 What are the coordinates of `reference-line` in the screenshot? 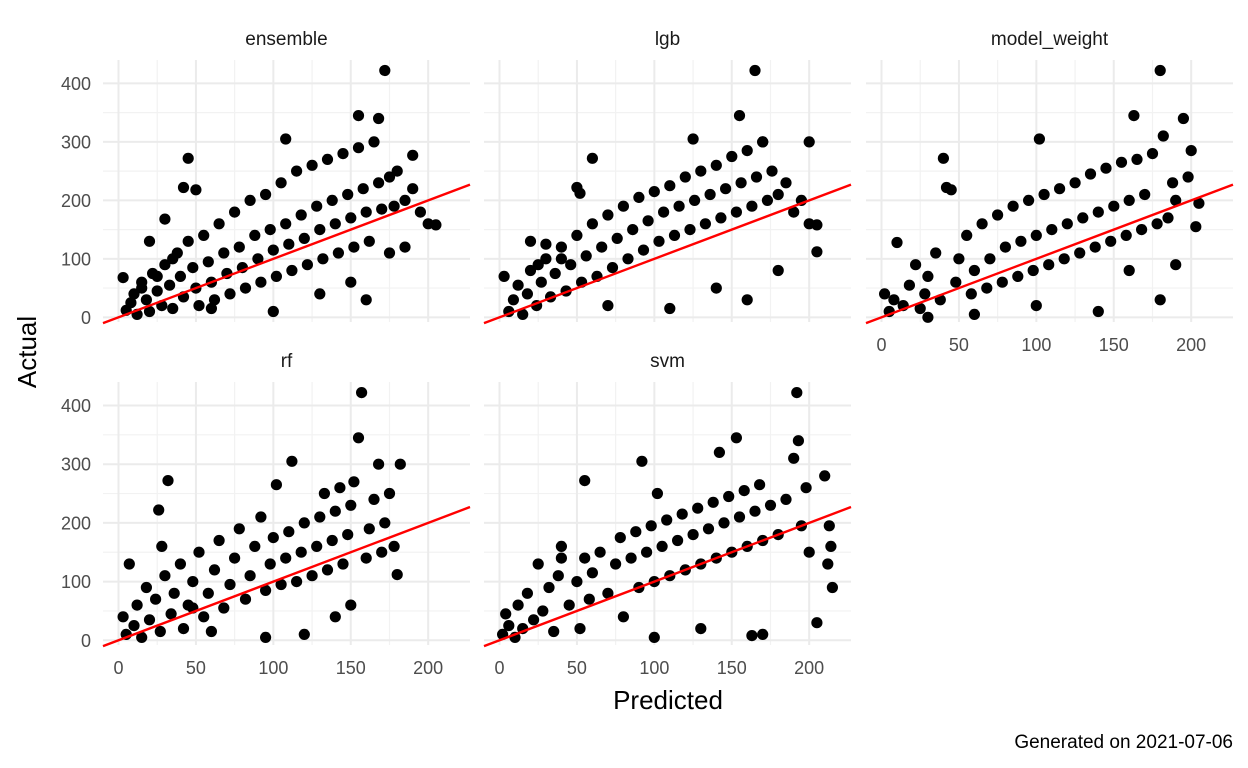 It's located at (286, 254).